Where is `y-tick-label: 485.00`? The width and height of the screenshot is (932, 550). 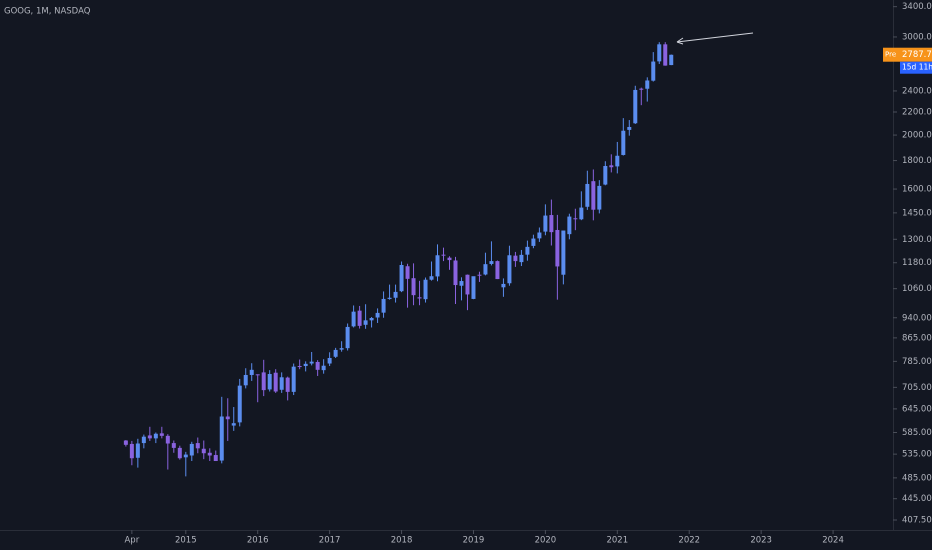 y-tick-label: 485.00 is located at coordinates (917, 478).